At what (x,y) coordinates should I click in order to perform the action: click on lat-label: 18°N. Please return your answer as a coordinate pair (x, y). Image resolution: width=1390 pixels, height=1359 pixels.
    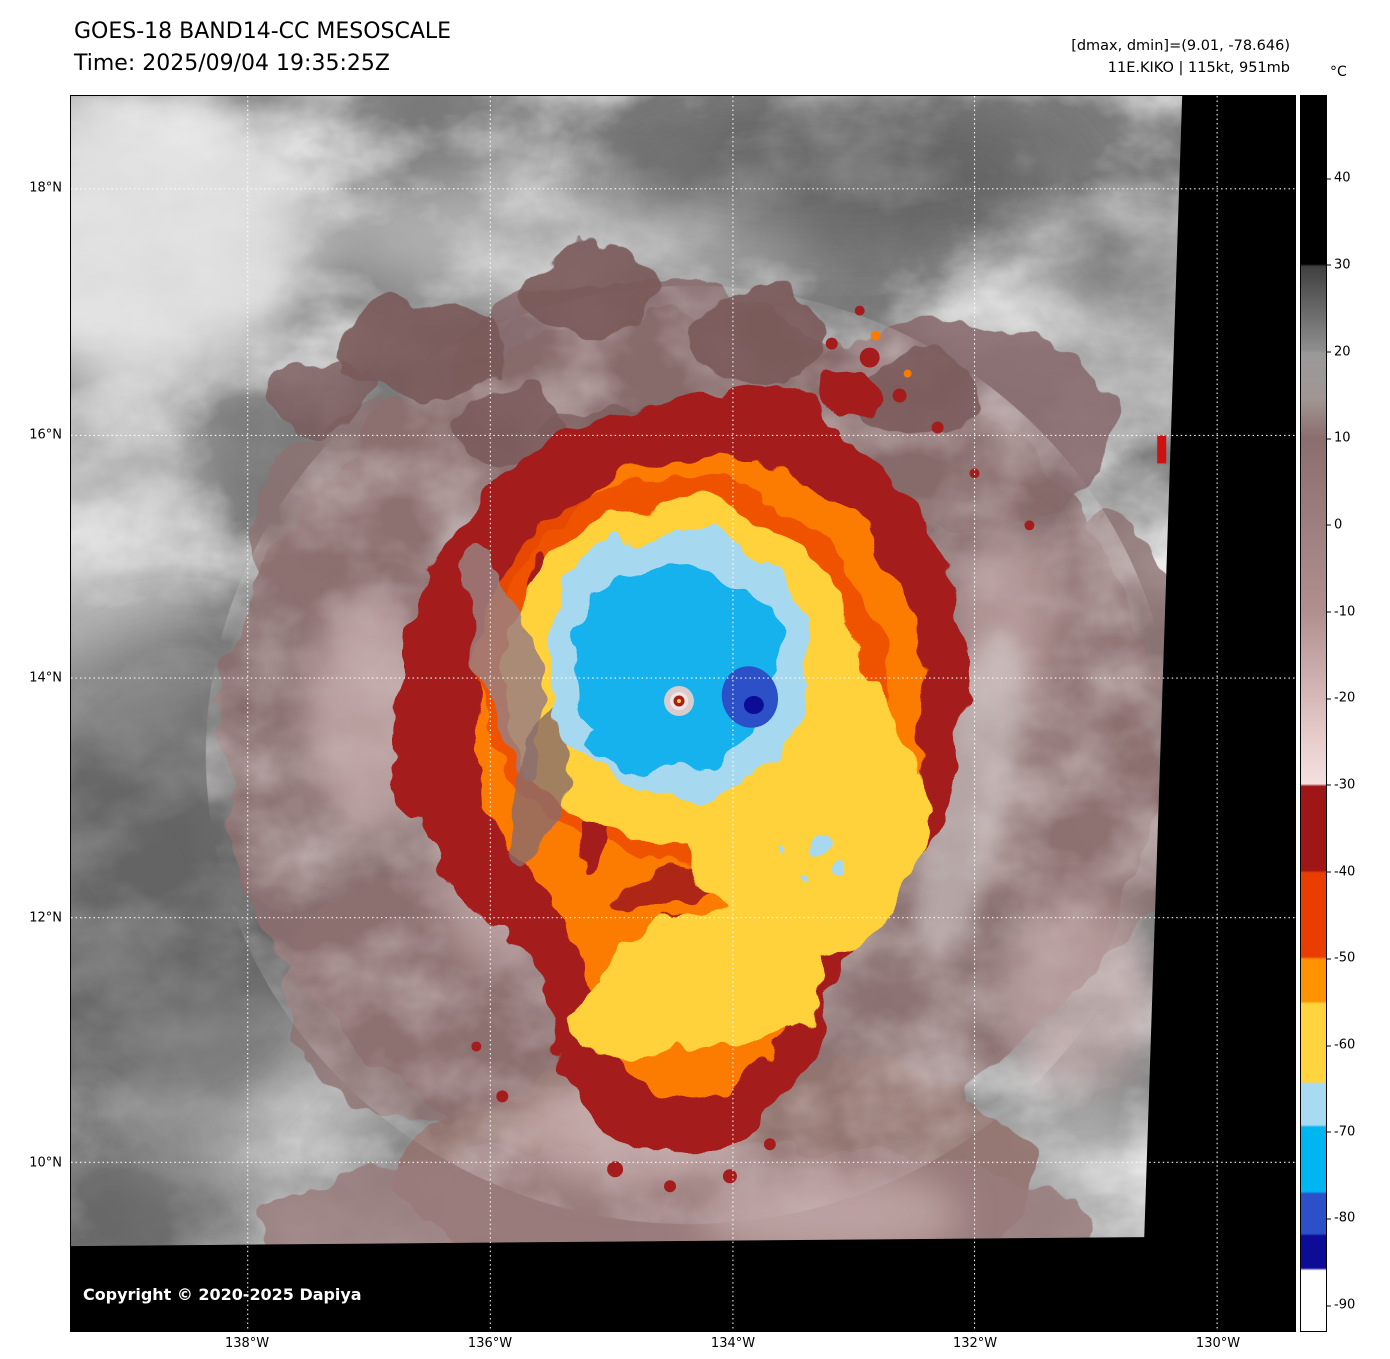
    Looking at the image, I should click on (45, 188).